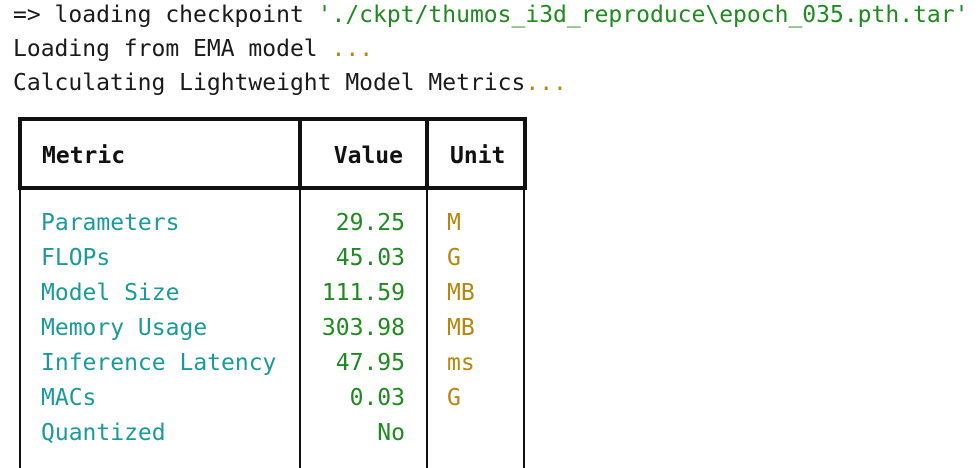 The height and width of the screenshot is (468, 979). What do you see at coordinates (370, 363) in the screenshot?
I see `metric-value: 47.95` at bounding box center [370, 363].